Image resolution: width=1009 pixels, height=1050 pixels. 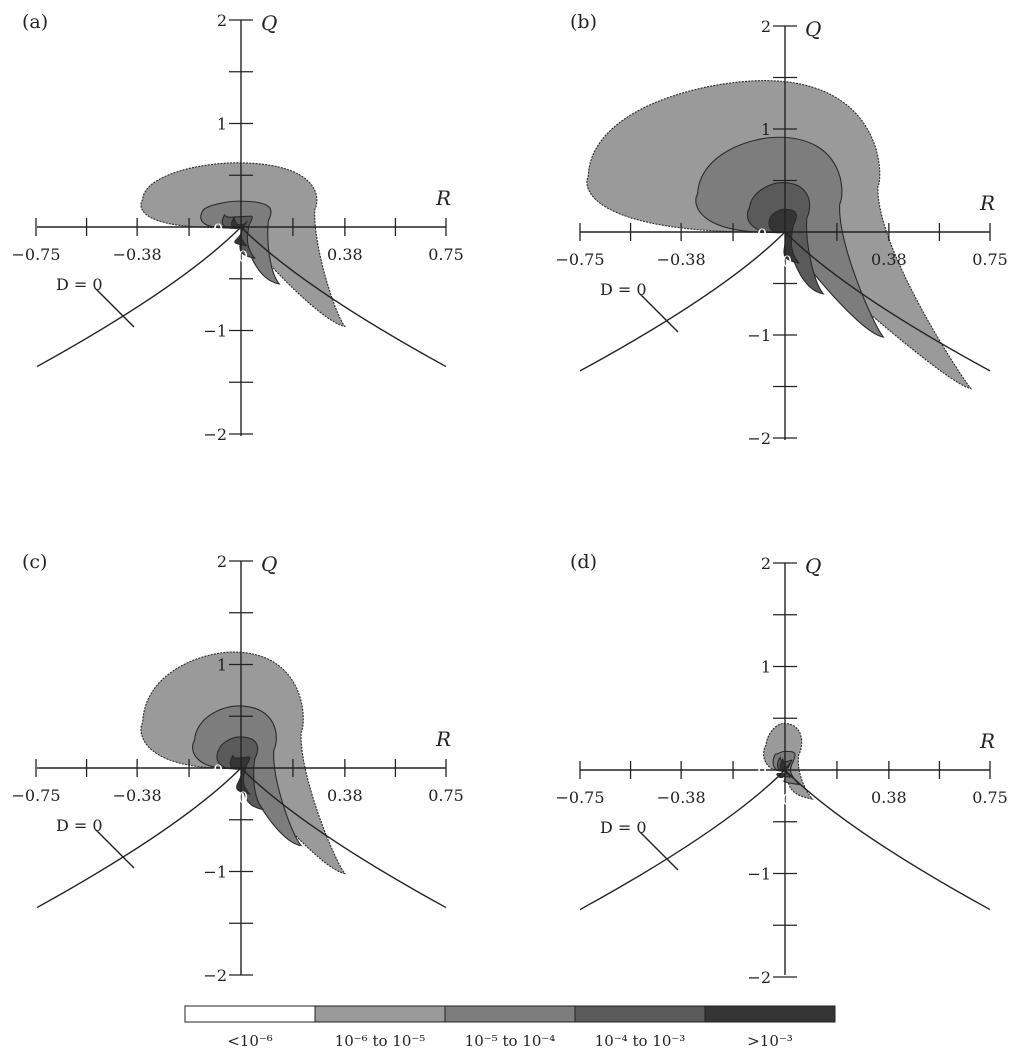 What do you see at coordinates (35, 22) in the screenshot?
I see `panel-label: (a)` at bounding box center [35, 22].